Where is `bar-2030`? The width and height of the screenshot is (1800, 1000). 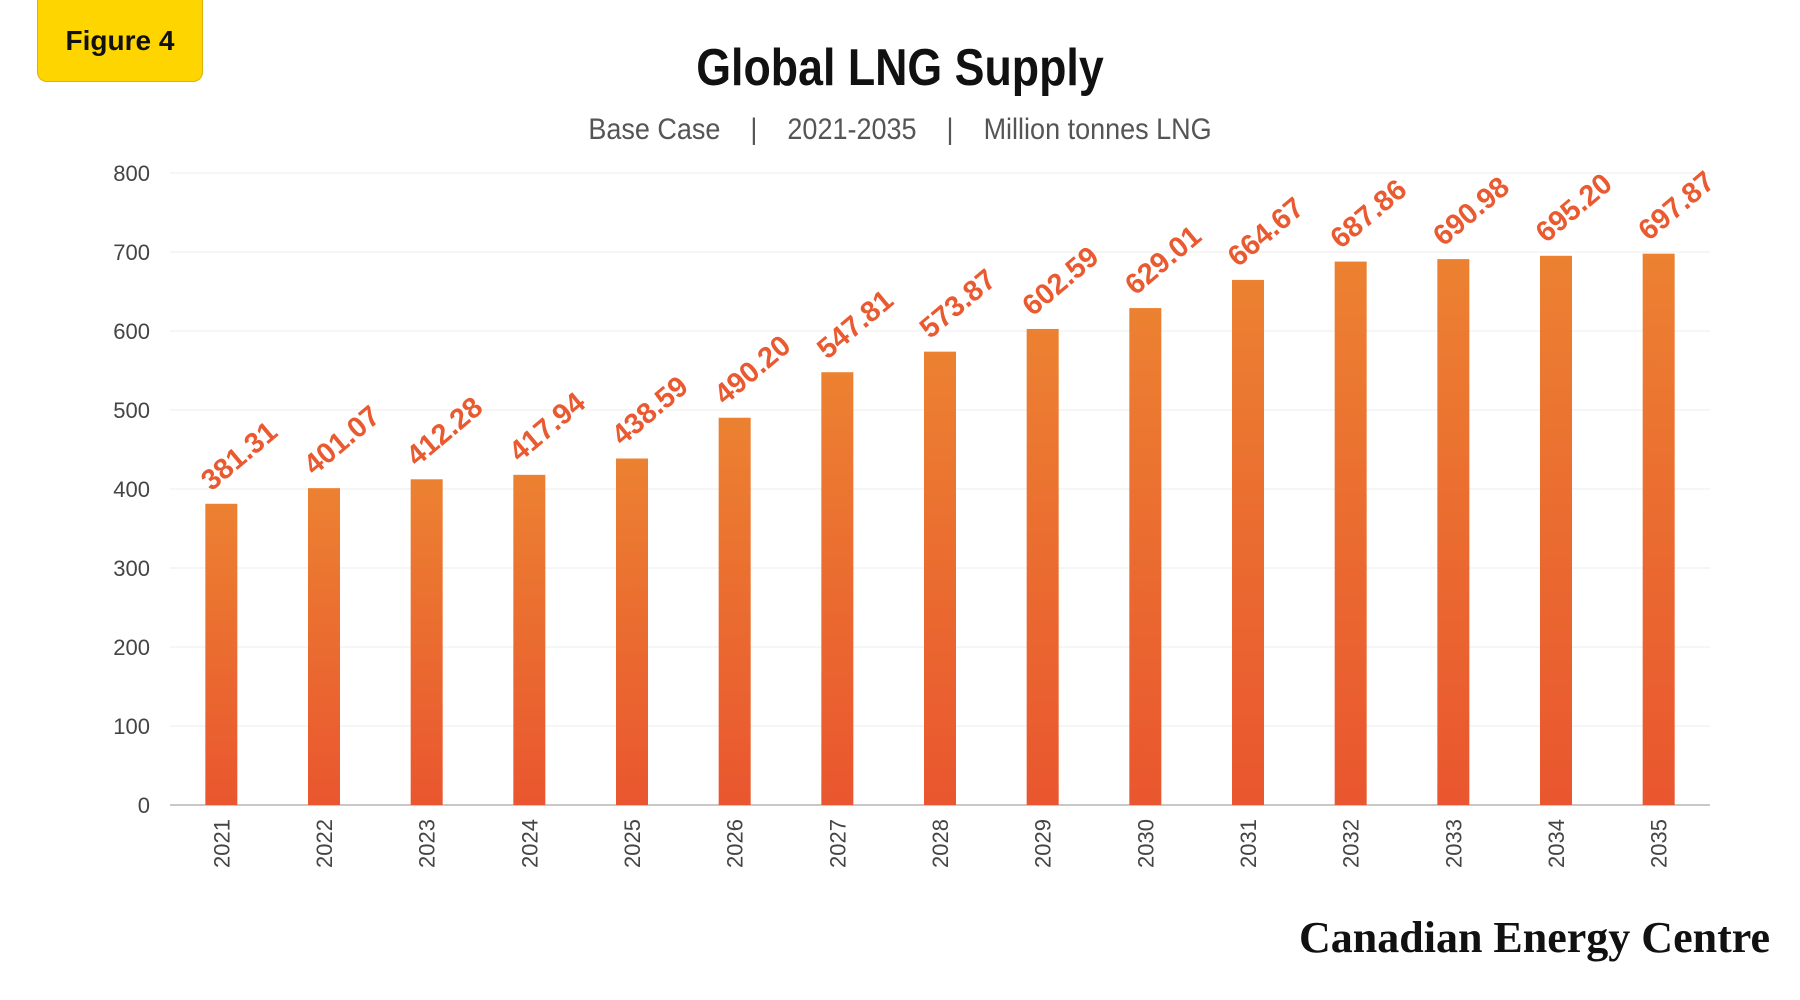 bar-2030 is located at coordinates (1145, 556).